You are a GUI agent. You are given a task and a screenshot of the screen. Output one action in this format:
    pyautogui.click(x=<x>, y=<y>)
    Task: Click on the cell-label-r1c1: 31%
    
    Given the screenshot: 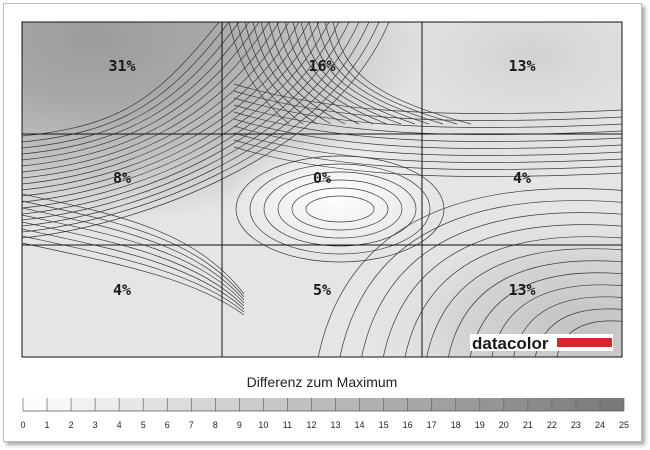 What is the action you would take?
    pyautogui.click(x=121, y=66)
    